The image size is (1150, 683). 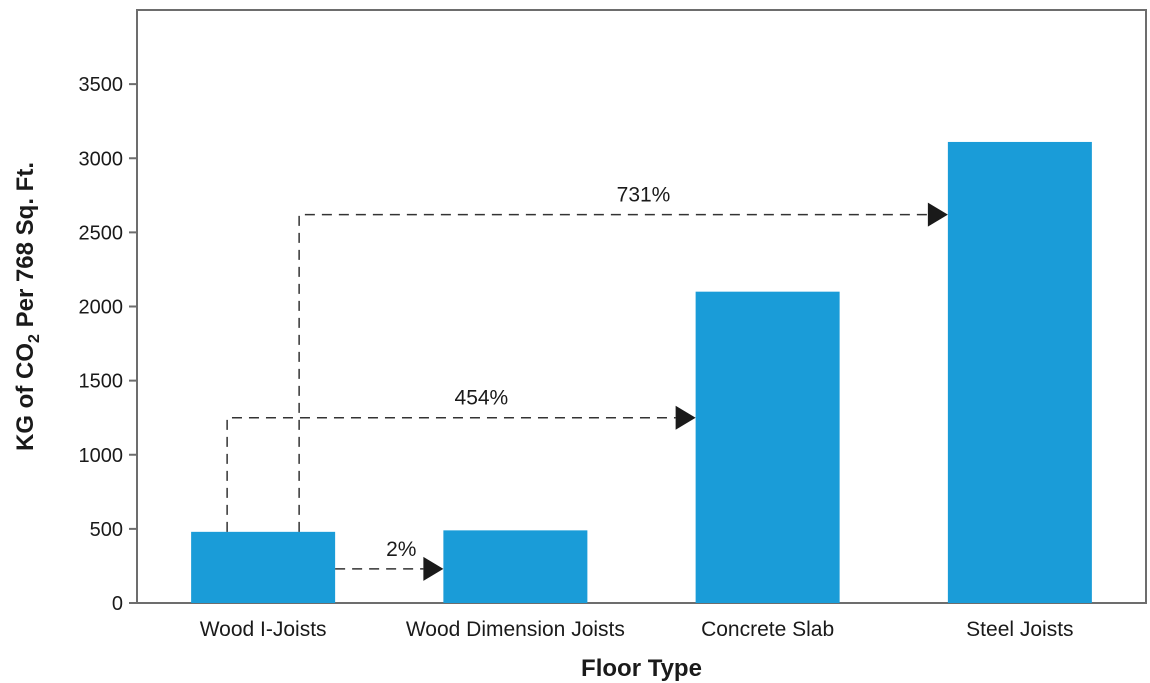 I want to click on y-tick-label: 1500, so click(x=101, y=382).